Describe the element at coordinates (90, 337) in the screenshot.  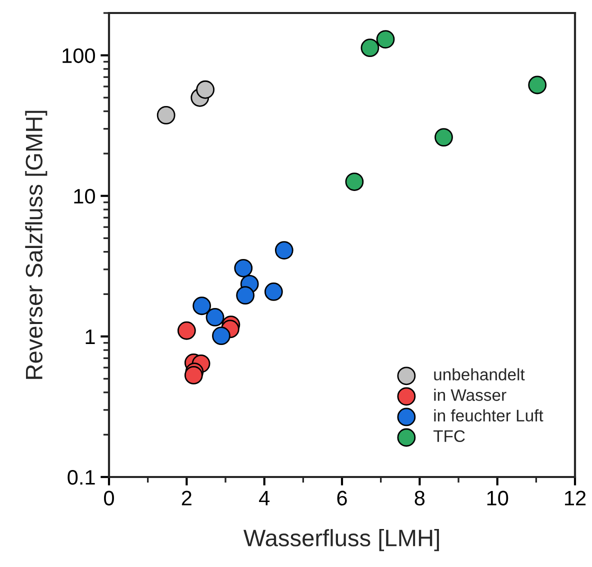
I see `y-tick-label: 1` at that location.